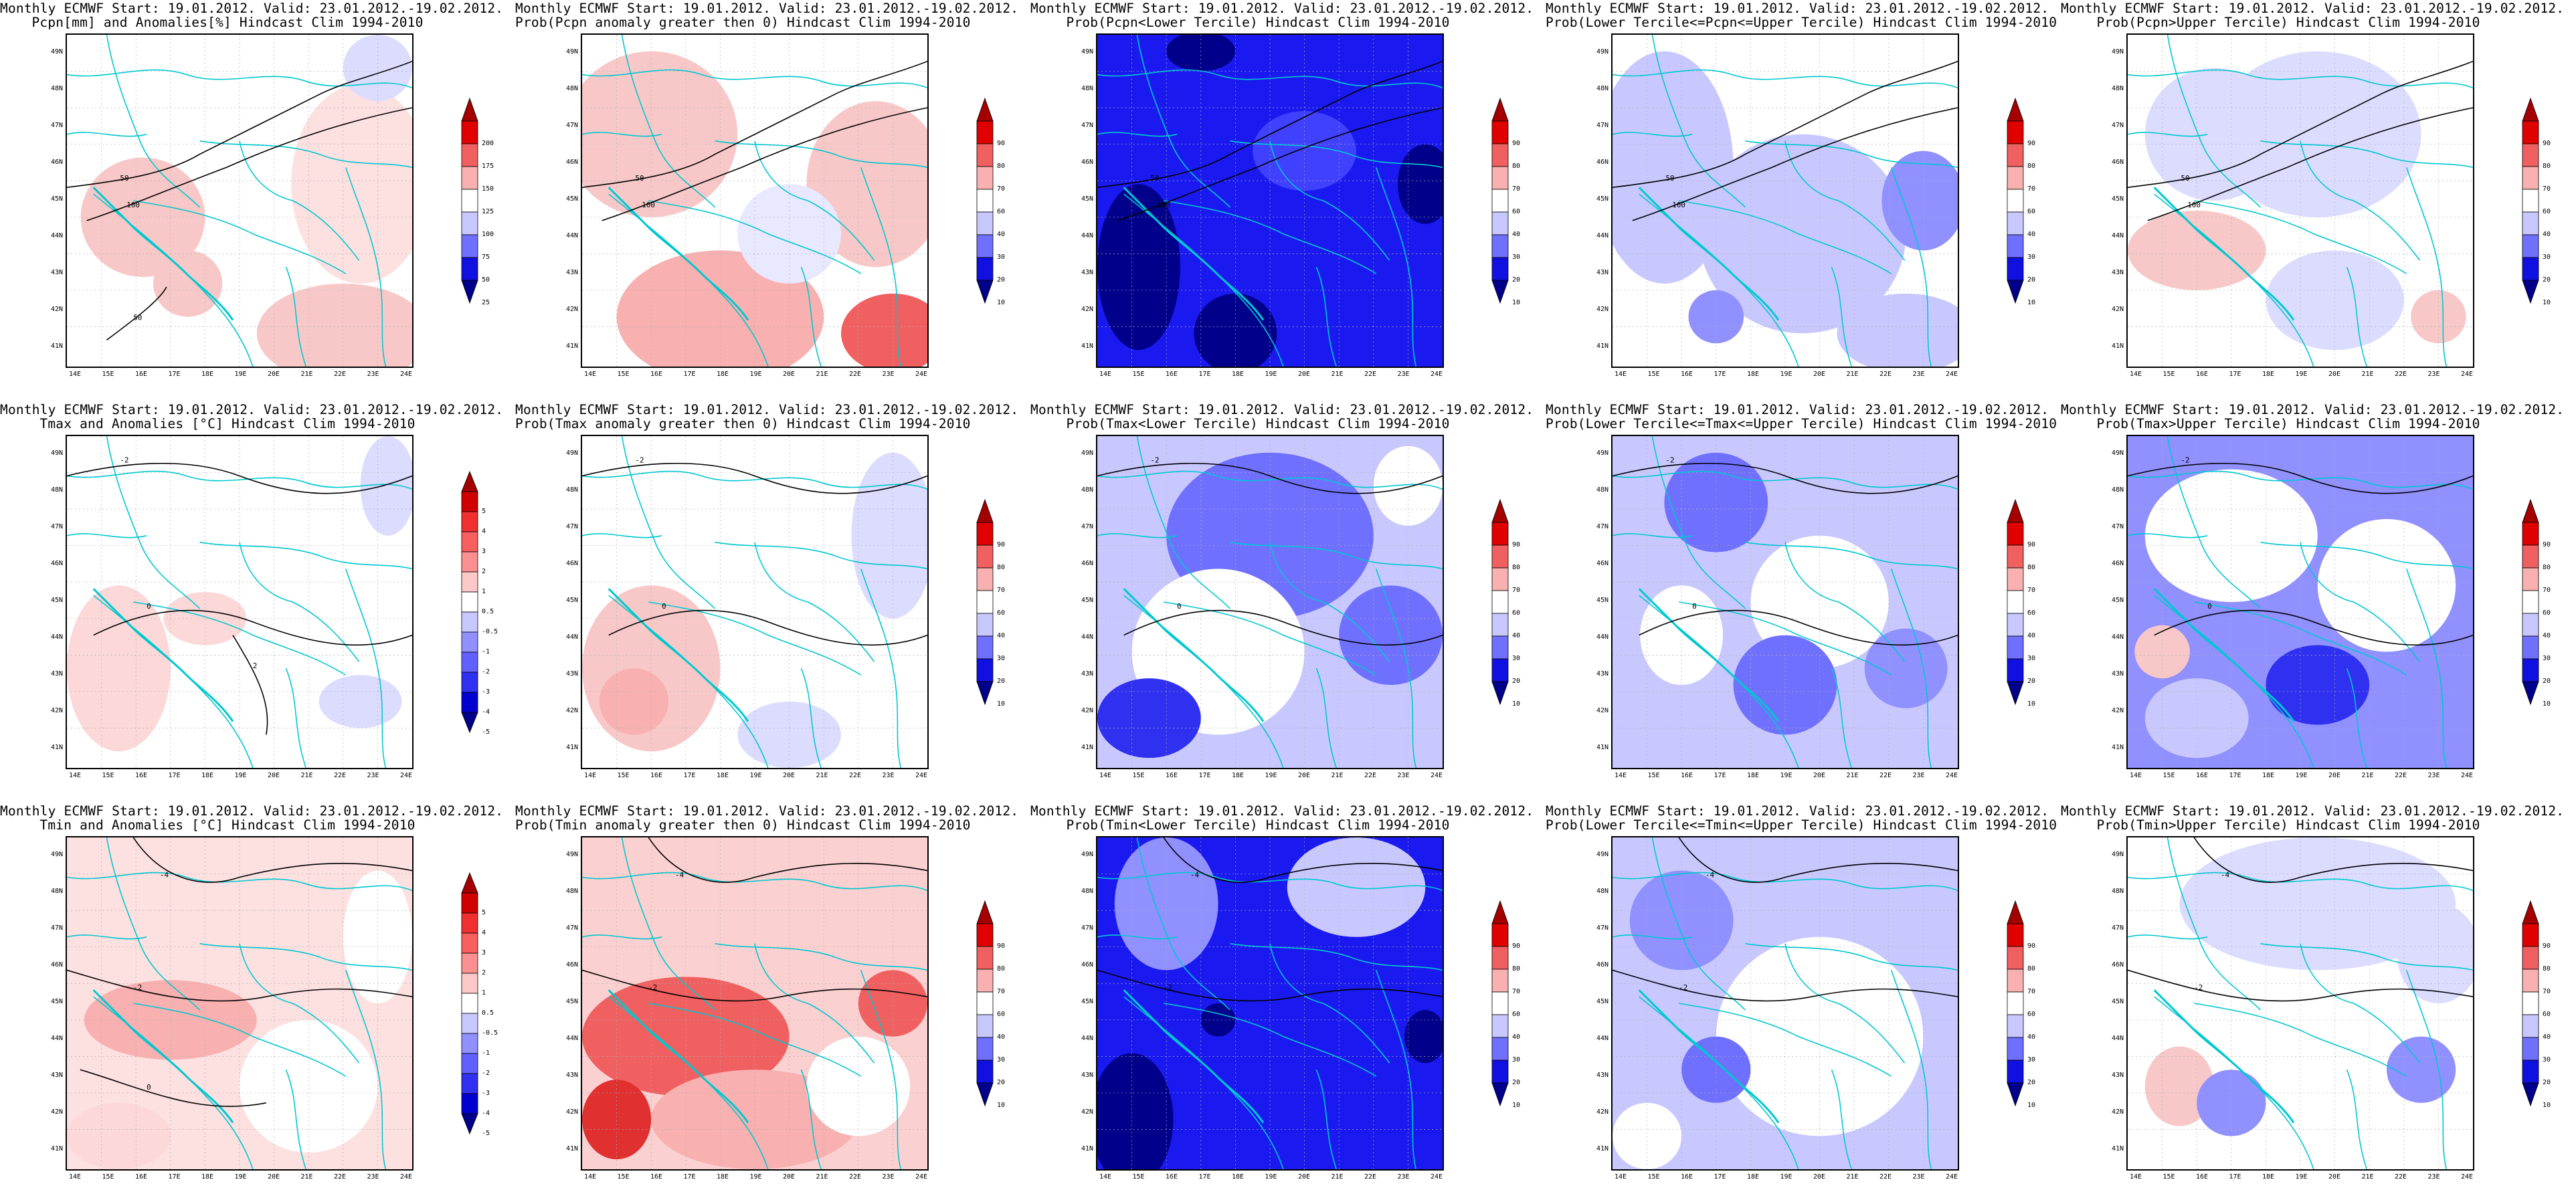  I want to click on colorbar-tick-label: 70, so click(1002, 991).